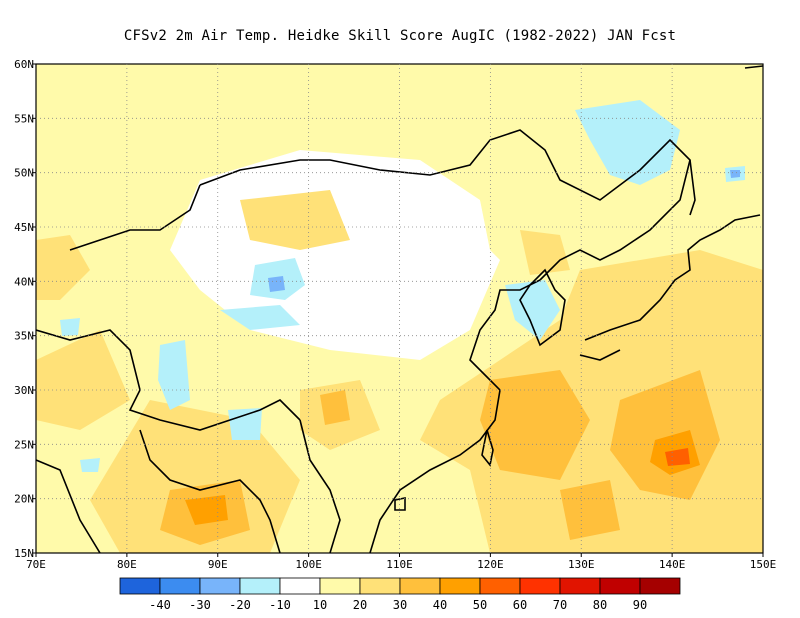  Describe the element at coordinates (440, 605) in the screenshot. I see `colorbar-label: 40` at that location.